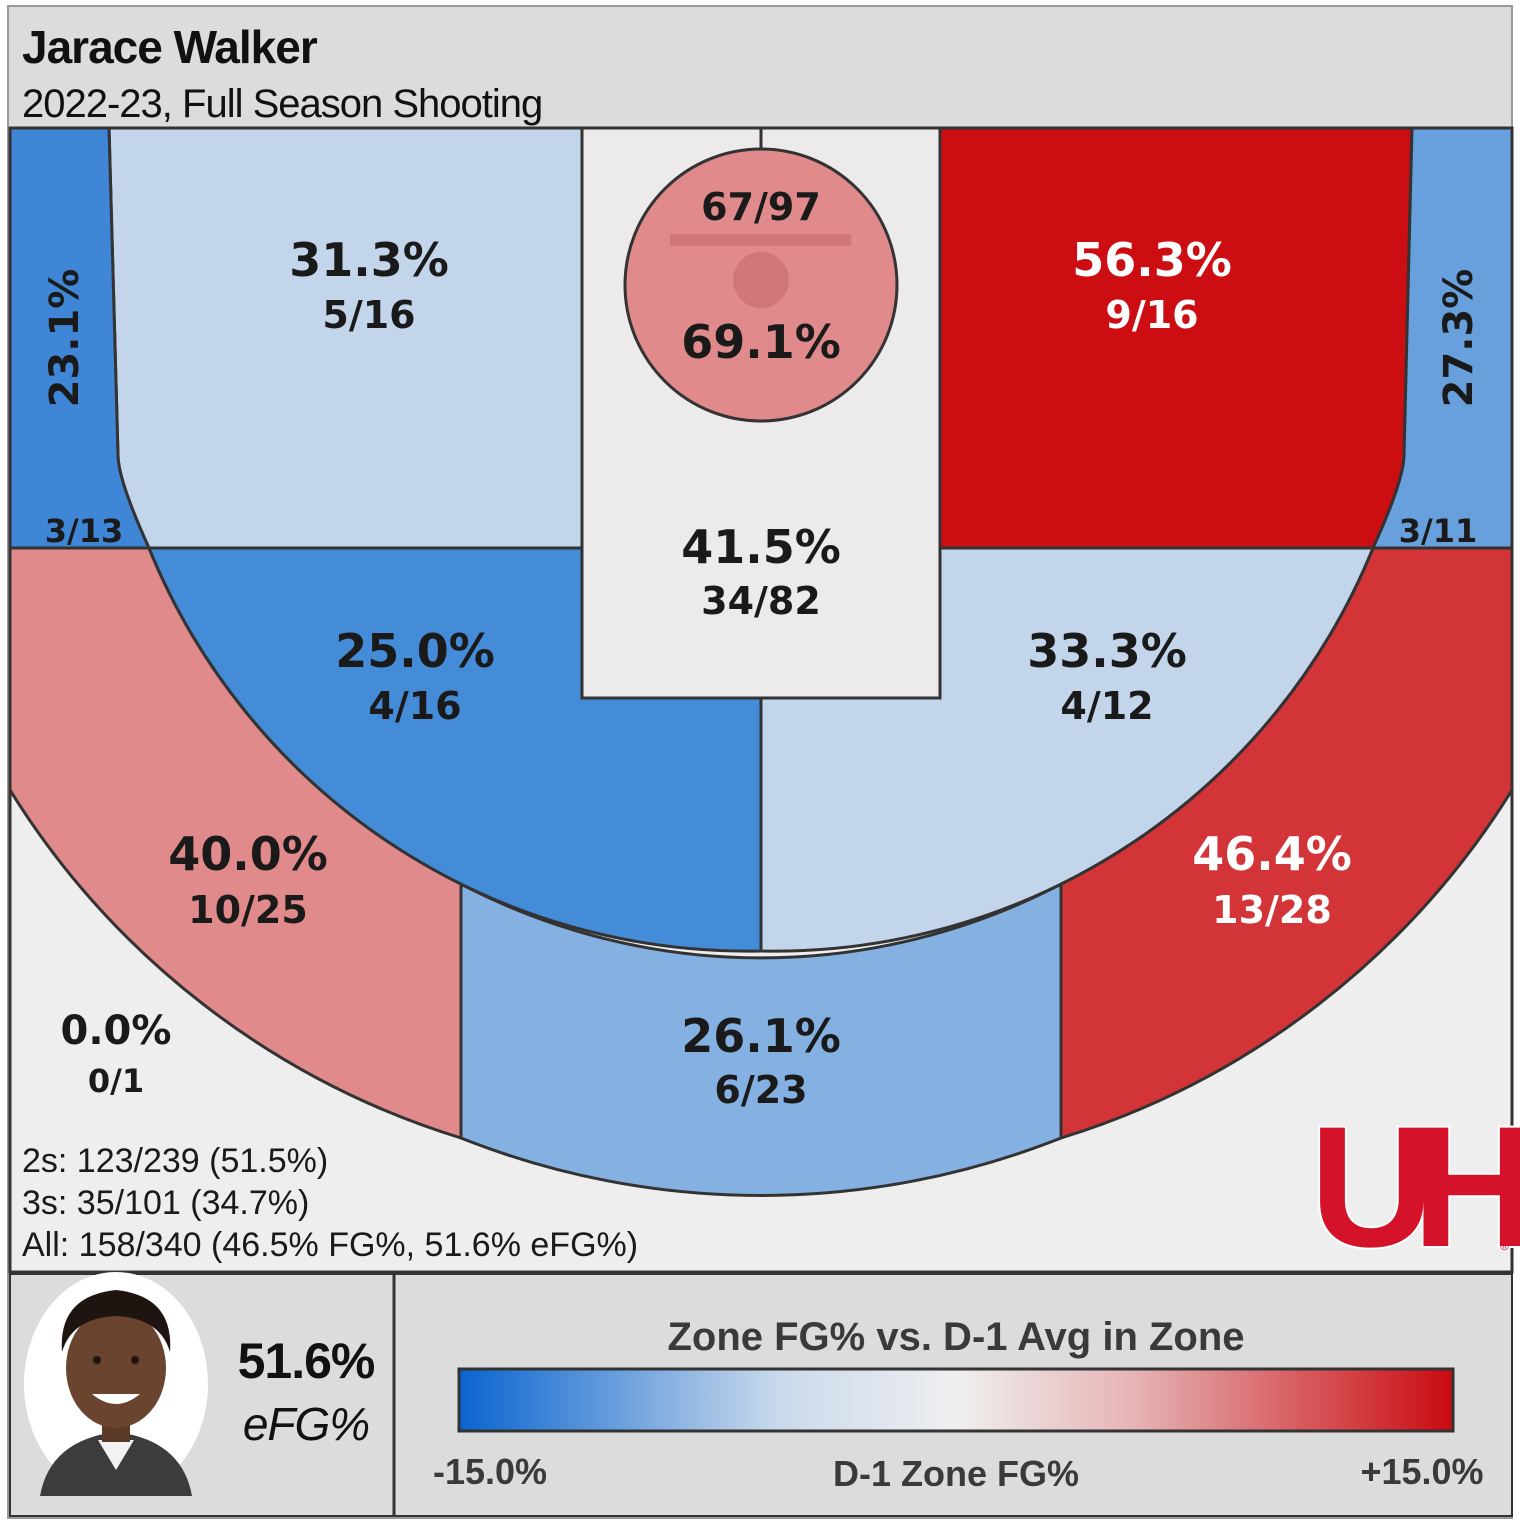 The width and height of the screenshot is (1520, 1526). I want to click on page-title: Jarace Walker, so click(170, 47).